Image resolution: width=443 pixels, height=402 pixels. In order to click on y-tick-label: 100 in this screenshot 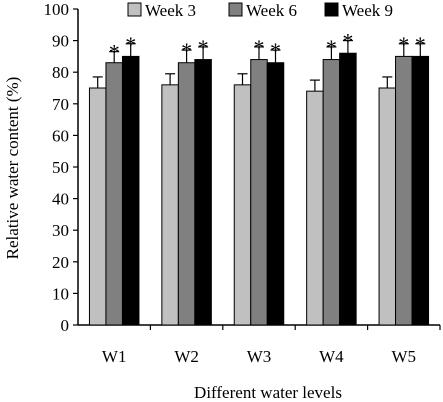, I will do `click(57, 9)`.